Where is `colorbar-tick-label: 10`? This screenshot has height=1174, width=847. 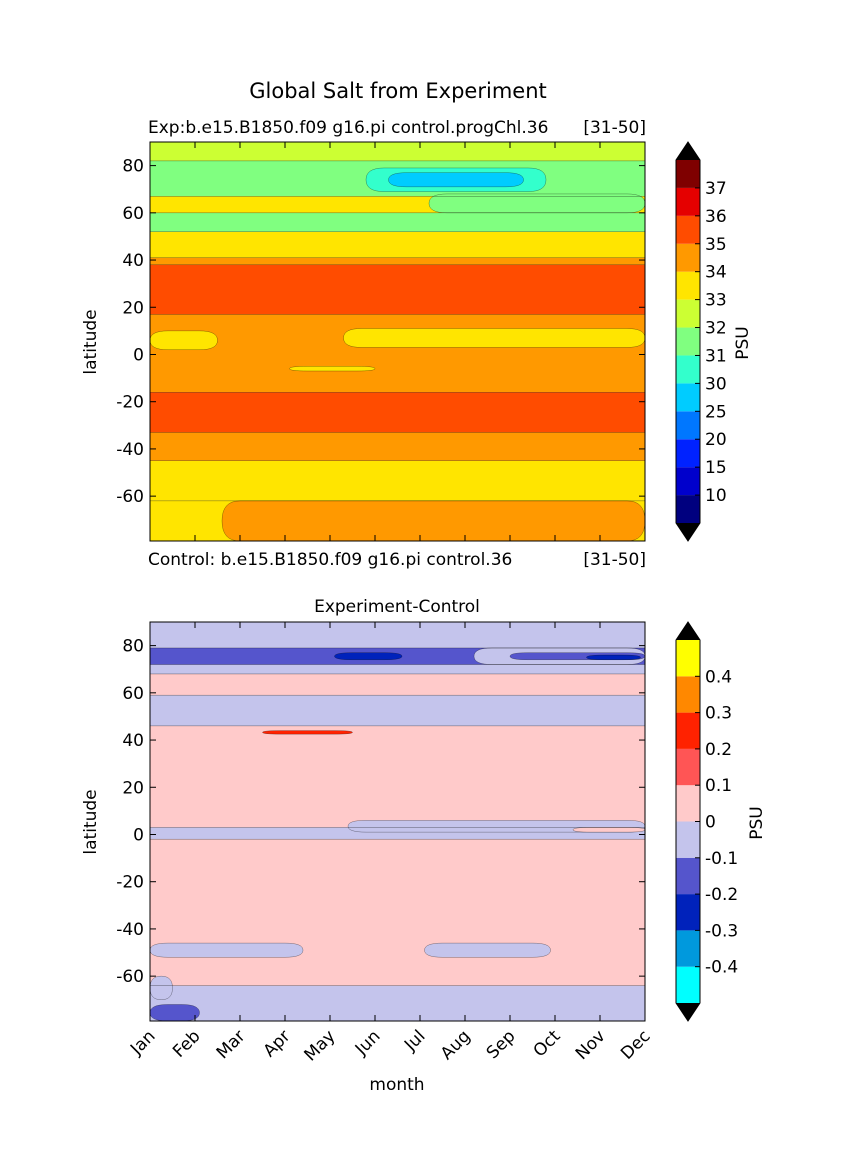
colorbar-tick-label: 10 is located at coordinates (716, 496).